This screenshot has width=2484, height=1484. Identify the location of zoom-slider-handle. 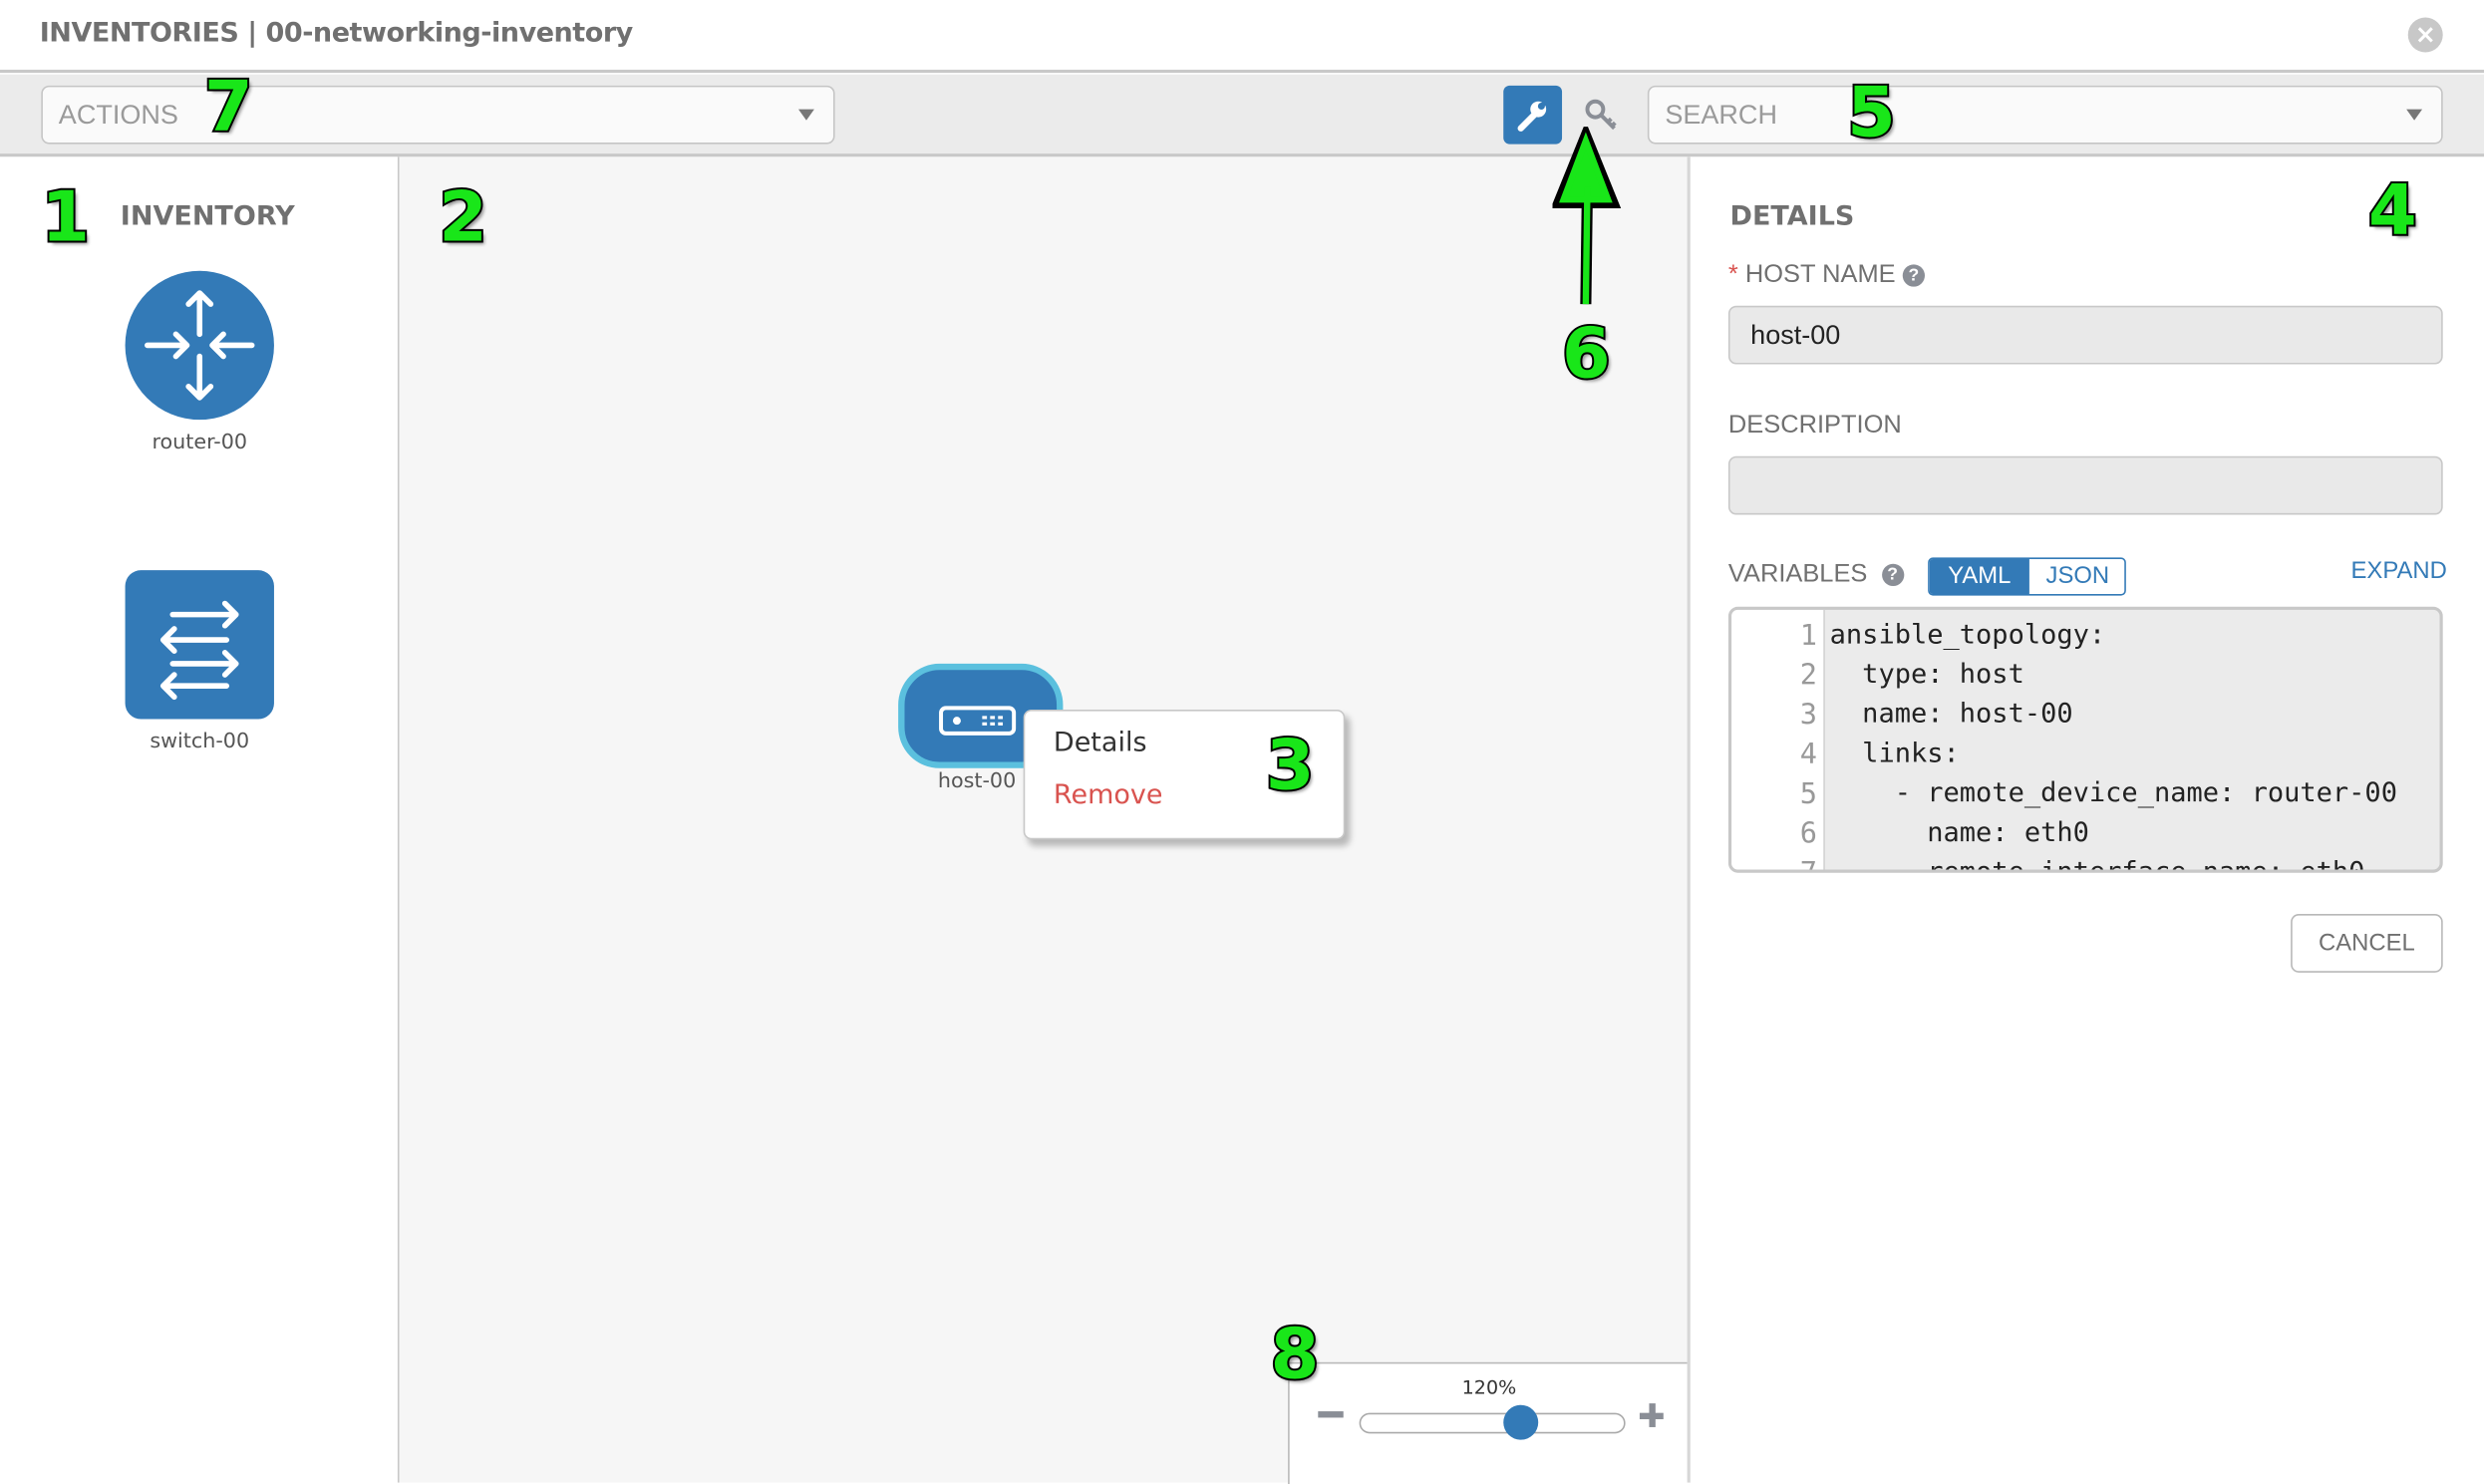
(1520, 1422).